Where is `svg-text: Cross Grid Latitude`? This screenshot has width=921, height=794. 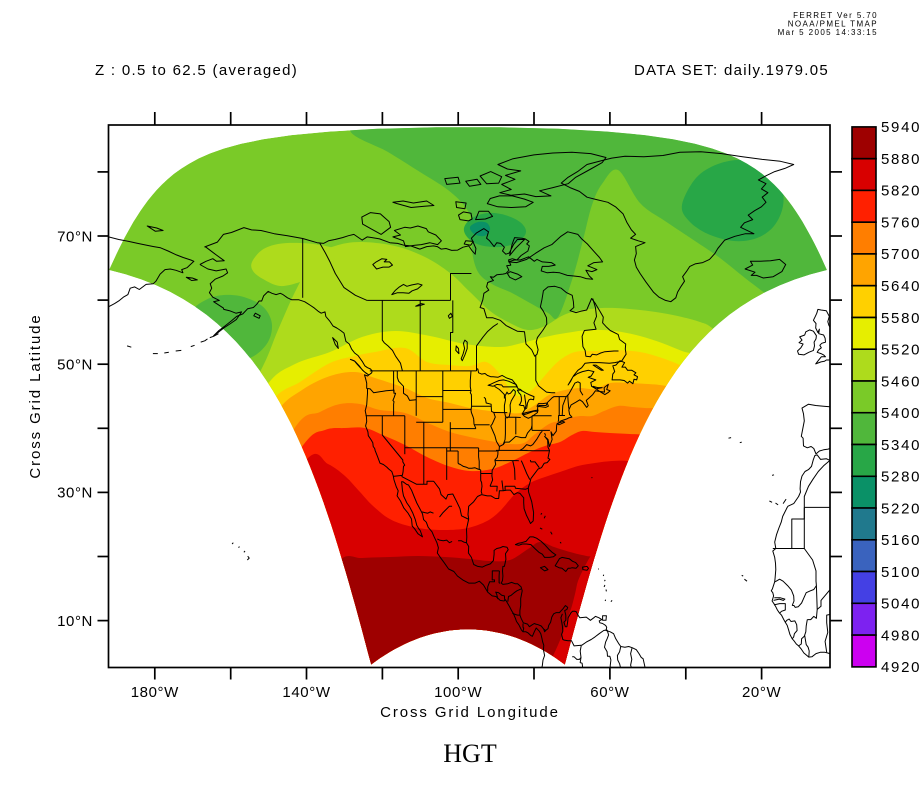 svg-text: Cross Grid Latitude is located at coordinates (35, 395).